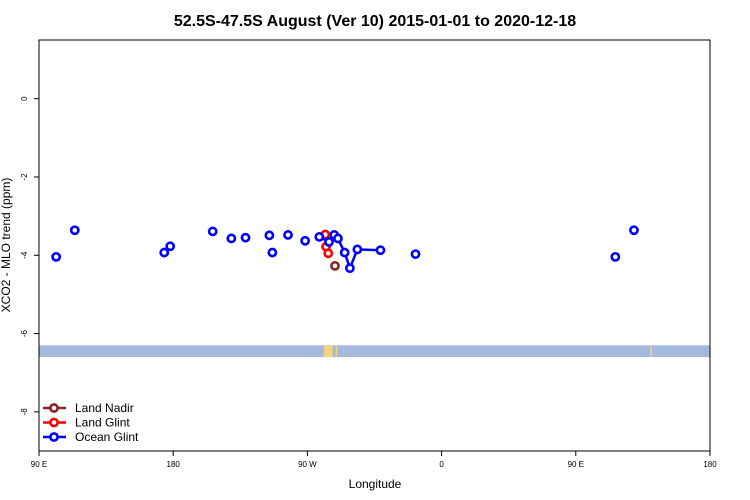  Describe the element at coordinates (375, 484) in the screenshot. I see `x-axis-label: Longitude` at that location.